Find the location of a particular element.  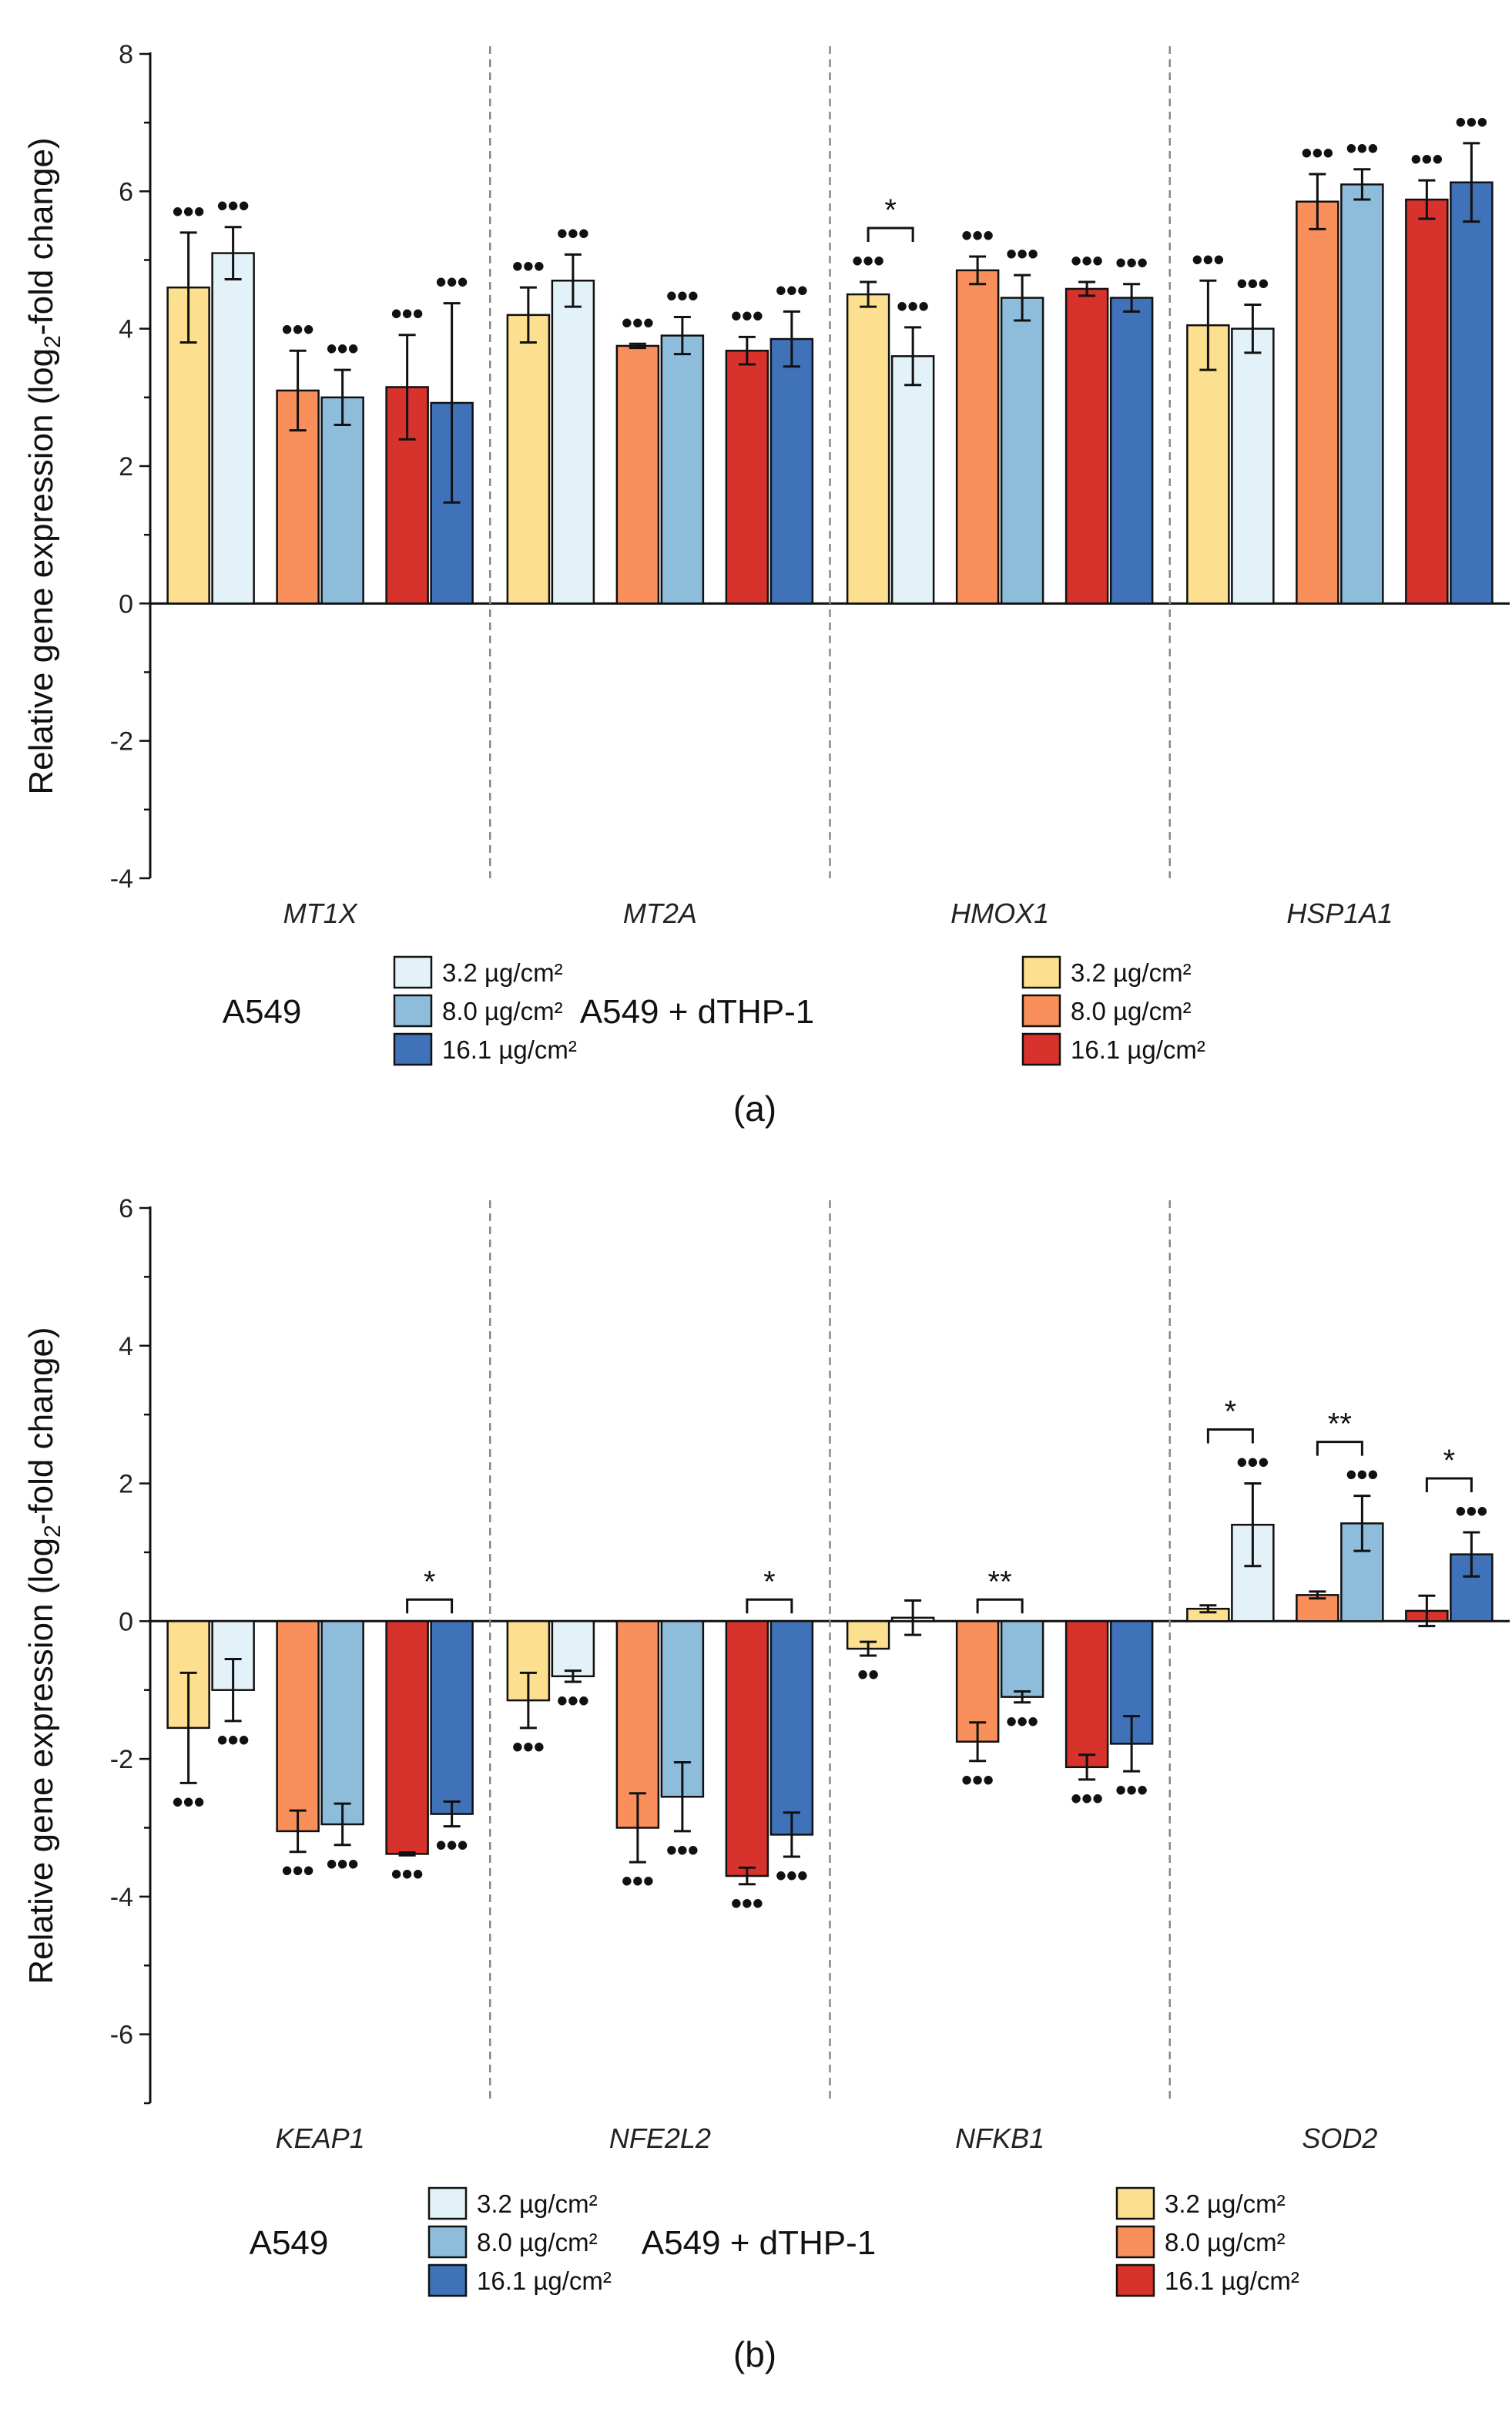

y-tick-label: 8 is located at coordinates (126, 54).